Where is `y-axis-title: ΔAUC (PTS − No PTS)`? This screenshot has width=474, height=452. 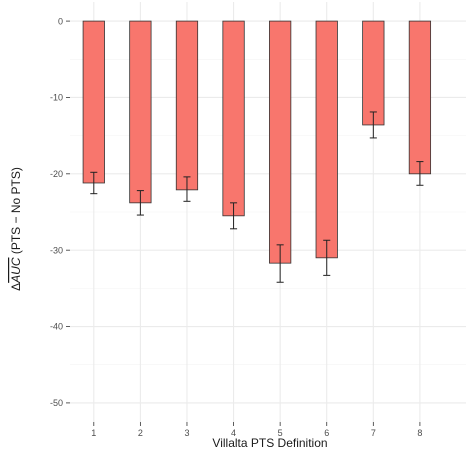 y-axis-title: ΔAUC (PTS − No PTS) is located at coordinates (16, 229).